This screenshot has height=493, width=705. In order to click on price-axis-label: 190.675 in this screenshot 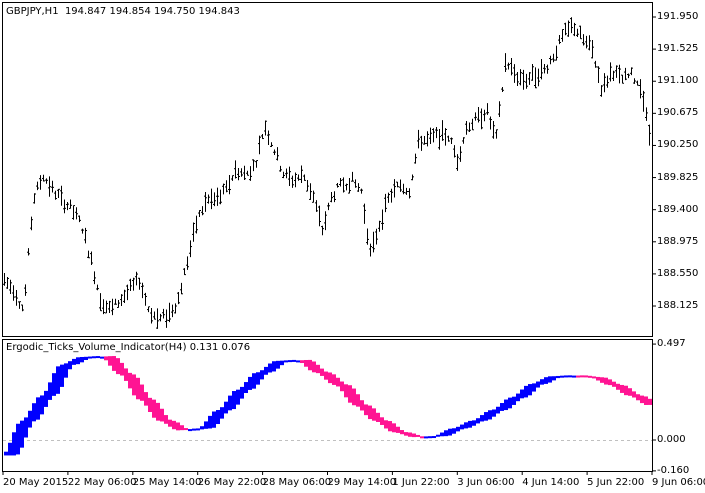, I will do `click(678, 113)`.